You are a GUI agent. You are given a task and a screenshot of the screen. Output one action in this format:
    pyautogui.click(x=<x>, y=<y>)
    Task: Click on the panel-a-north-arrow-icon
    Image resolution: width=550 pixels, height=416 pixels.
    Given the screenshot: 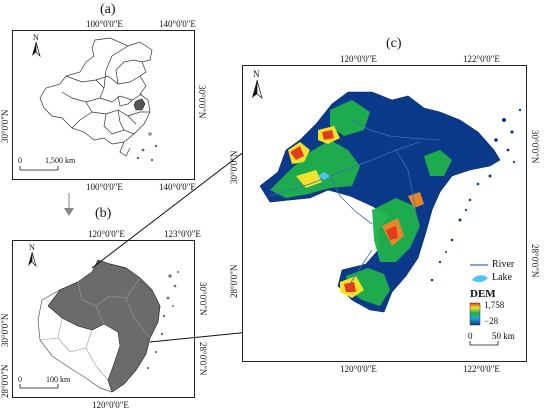 What is the action you would take?
    pyautogui.click(x=36, y=49)
    